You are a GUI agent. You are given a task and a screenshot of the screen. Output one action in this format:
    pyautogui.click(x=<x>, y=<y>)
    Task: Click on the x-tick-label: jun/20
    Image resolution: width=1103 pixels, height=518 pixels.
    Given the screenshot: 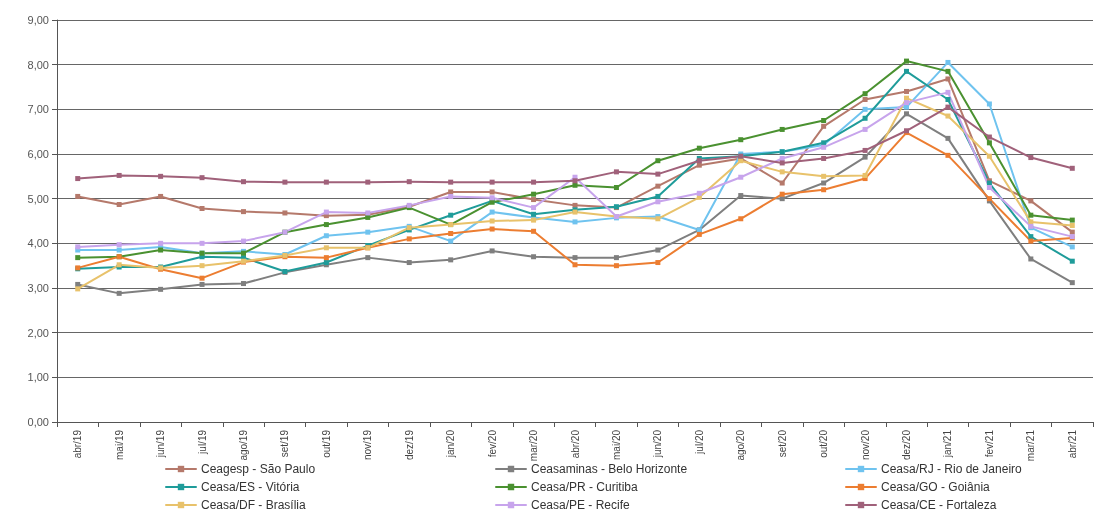 What is the action you would take?
    pyautogui.click(x=658, y=444)
    